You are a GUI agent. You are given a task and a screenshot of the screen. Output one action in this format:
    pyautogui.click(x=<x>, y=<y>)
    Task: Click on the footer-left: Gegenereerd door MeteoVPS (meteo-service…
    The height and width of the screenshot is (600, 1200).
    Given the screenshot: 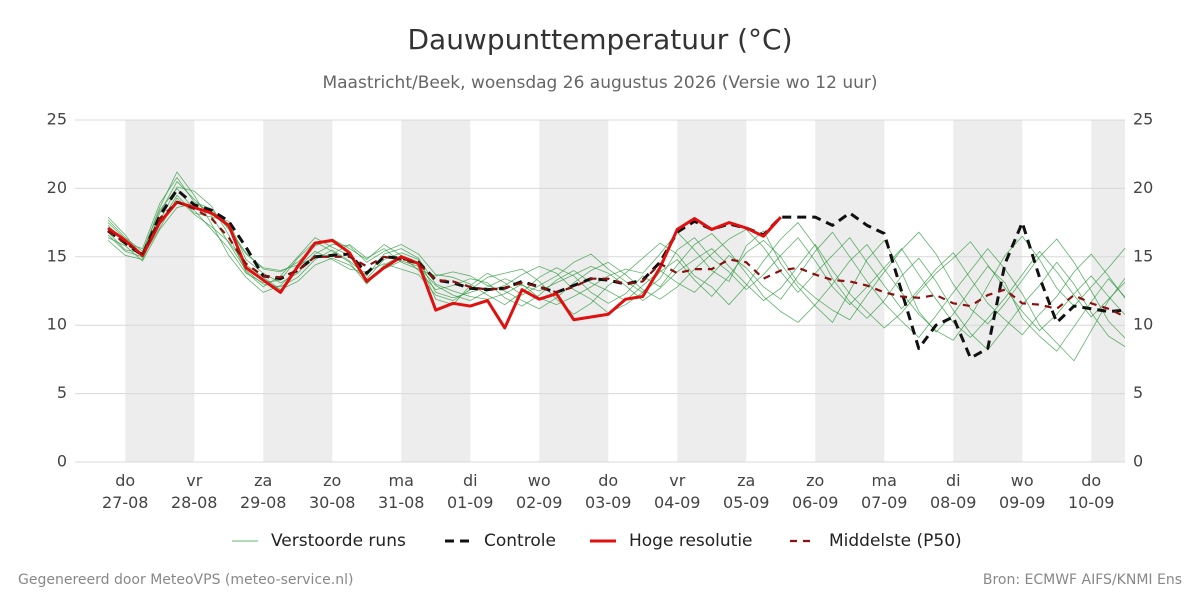 What is the action you would take?
    pyautogui.click(x=185, y=580)
    